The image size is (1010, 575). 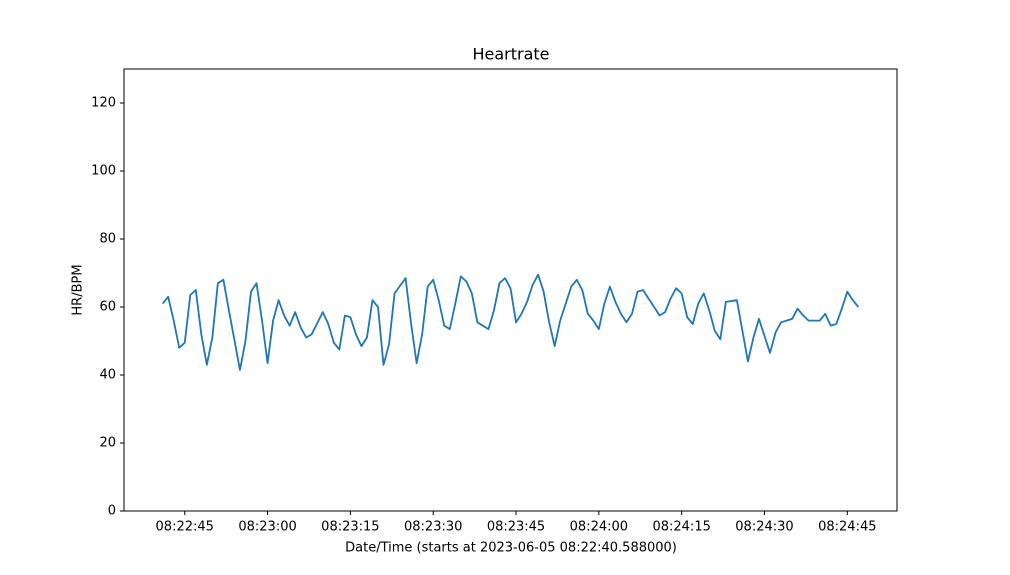 I want to click on x-tick-label: 08:23:45, so click(x=516, y=527).